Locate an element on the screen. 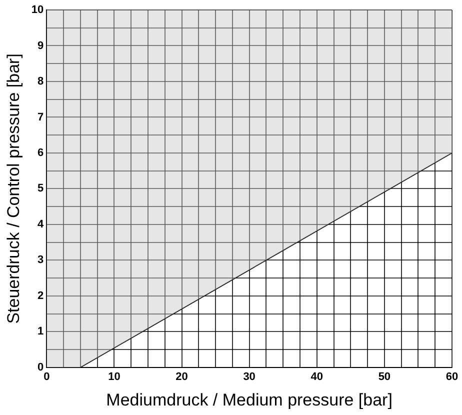  x-axis-title: Mediumdruck / Medium pressure [bar] is located at coordinates (249, 400).